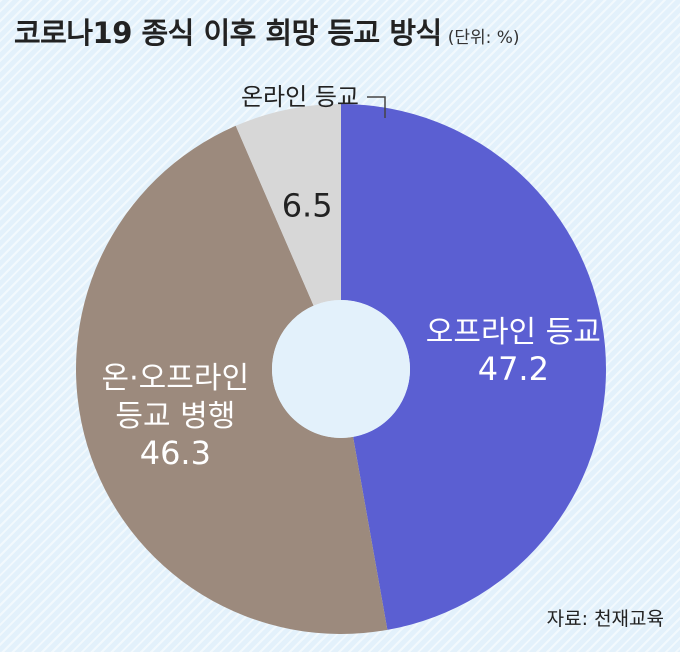 The width and height of the screenshot is (680, 652). Describe the element at coordinates (513, 332) in the screenshot. I see `slice-label-offline: 오프라인 등교` at that location.